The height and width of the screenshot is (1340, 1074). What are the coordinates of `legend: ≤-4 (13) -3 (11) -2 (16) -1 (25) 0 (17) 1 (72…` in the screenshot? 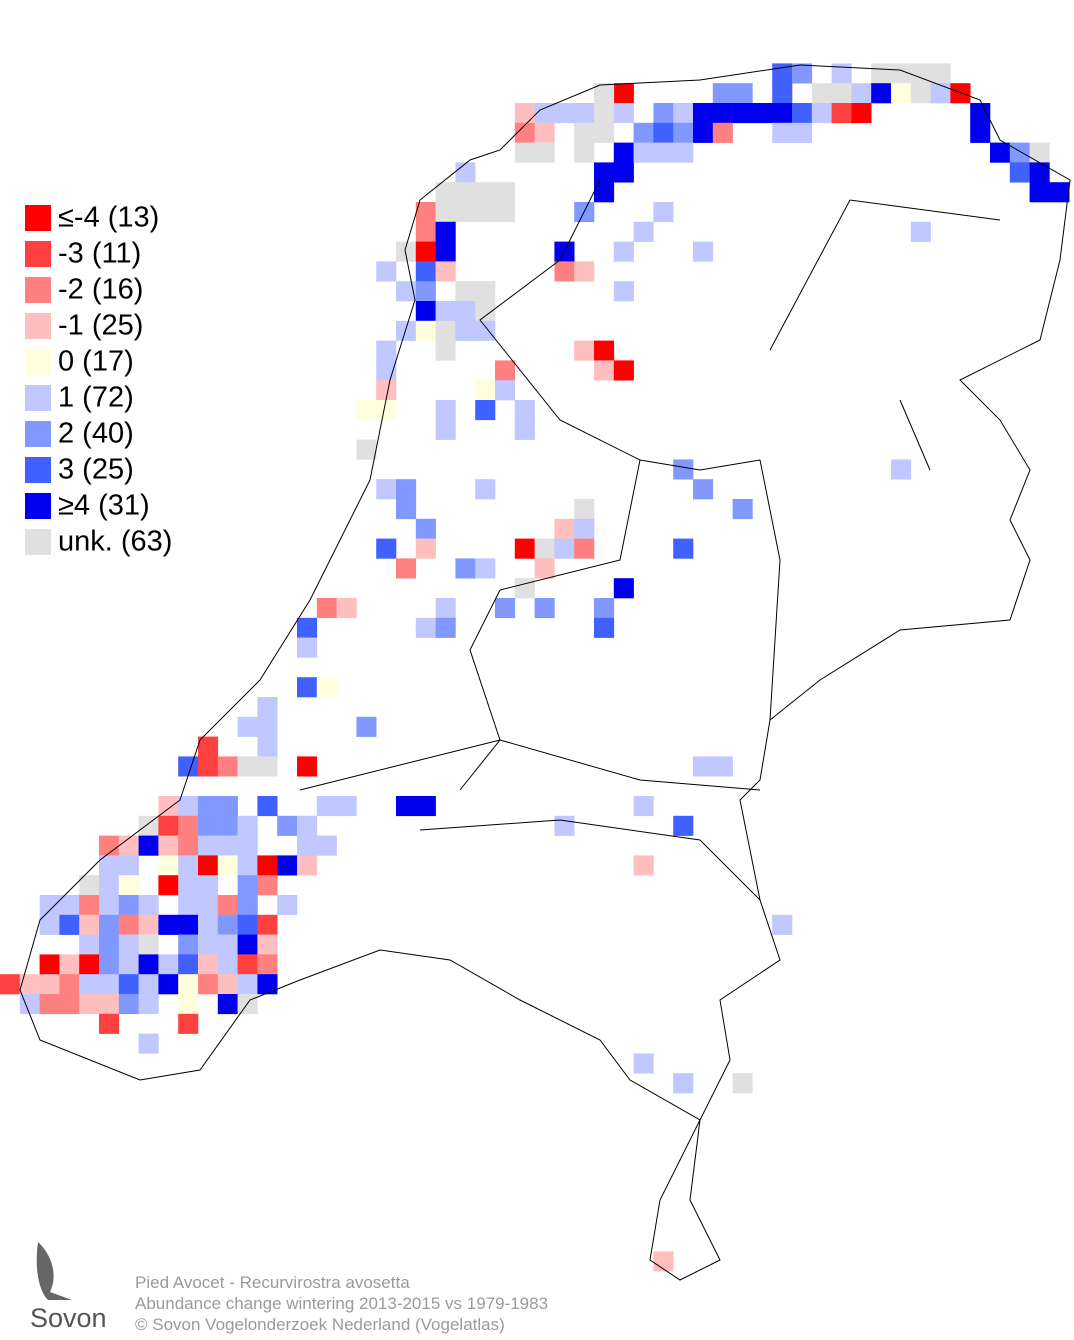 It's located at (98, 380).